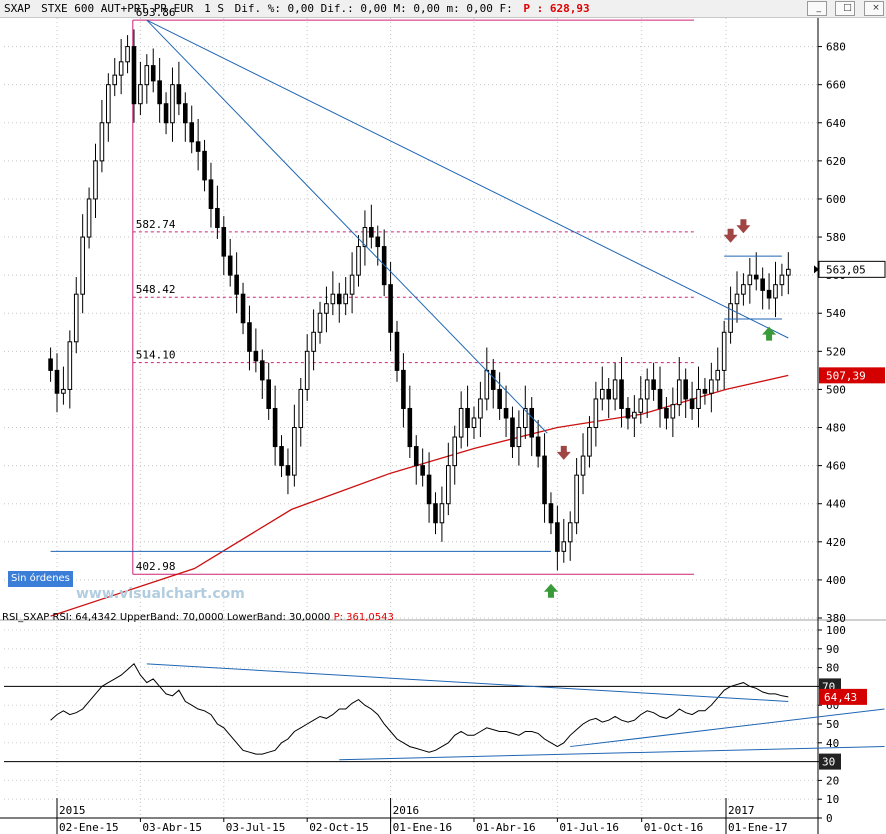 This screenshot has width=886, height=834. Describe the element at coordinates (874, 8) in the screenshot. I see `close-button: ×` at that location.